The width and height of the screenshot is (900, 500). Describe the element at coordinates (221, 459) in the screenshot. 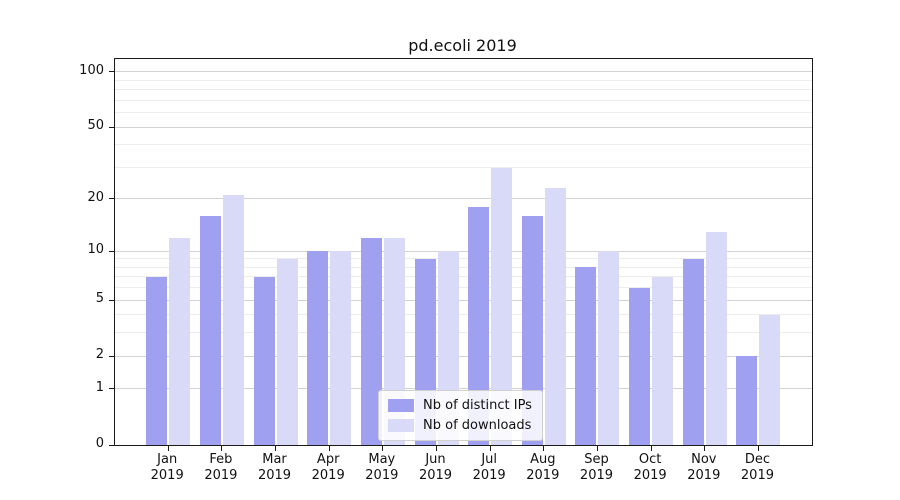

I see `x-tick-month: Feb` at that location.